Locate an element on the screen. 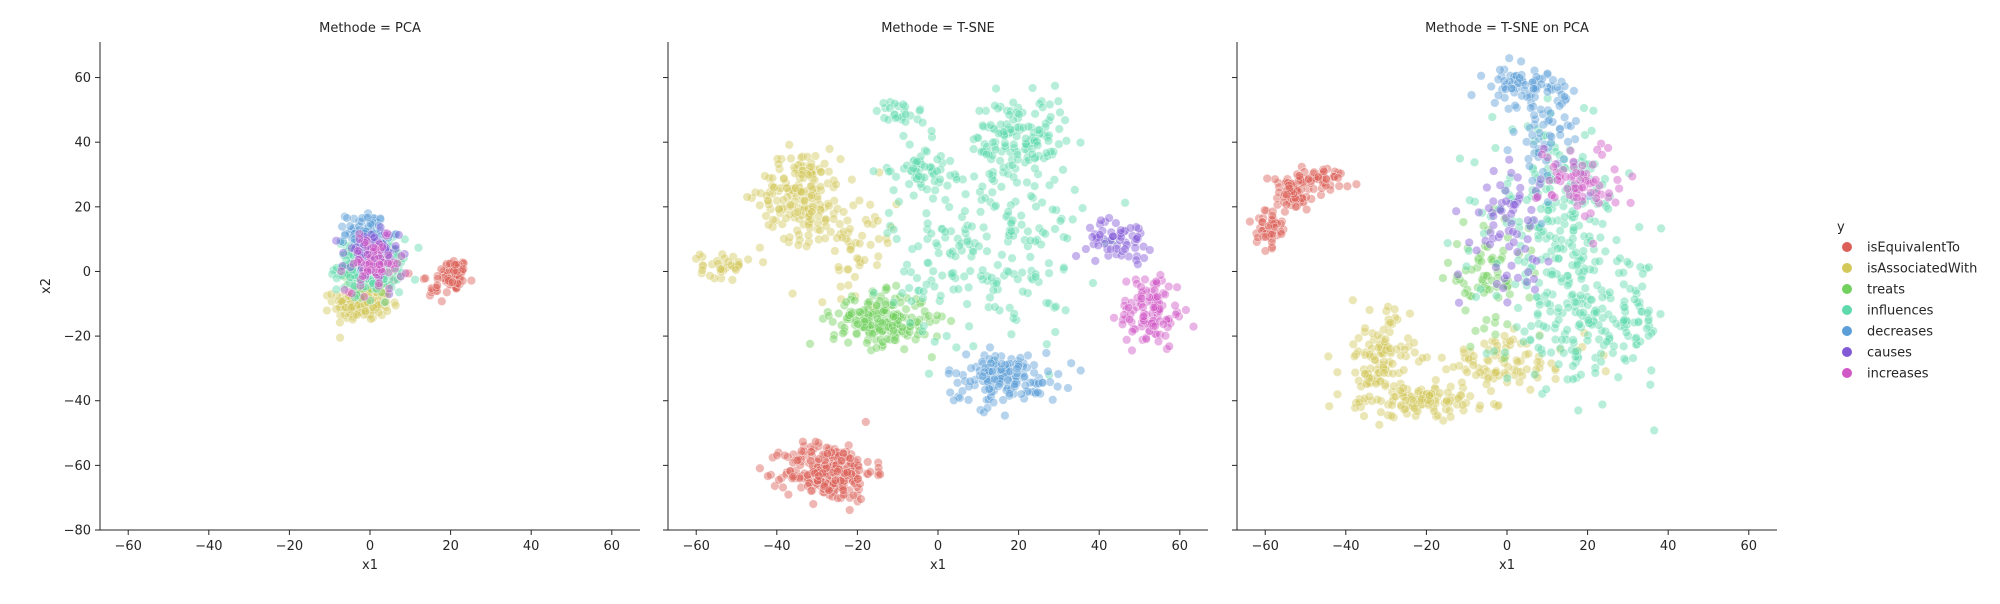 Image resolution: width=2000 pixels, height=604 pixels. x-tick-label: −20 is located at coordinates (1426, 546).